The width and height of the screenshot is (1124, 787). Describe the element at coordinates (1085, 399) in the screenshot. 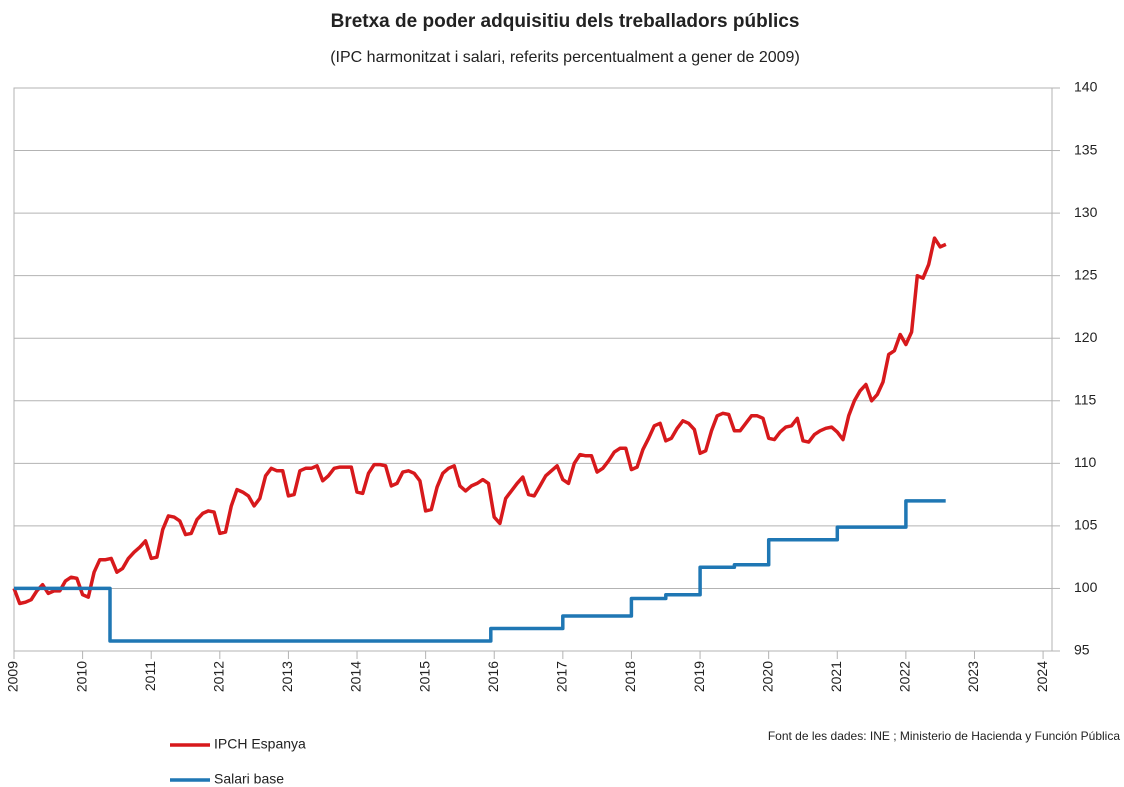

I see `y-tick-label: 115` at that location.